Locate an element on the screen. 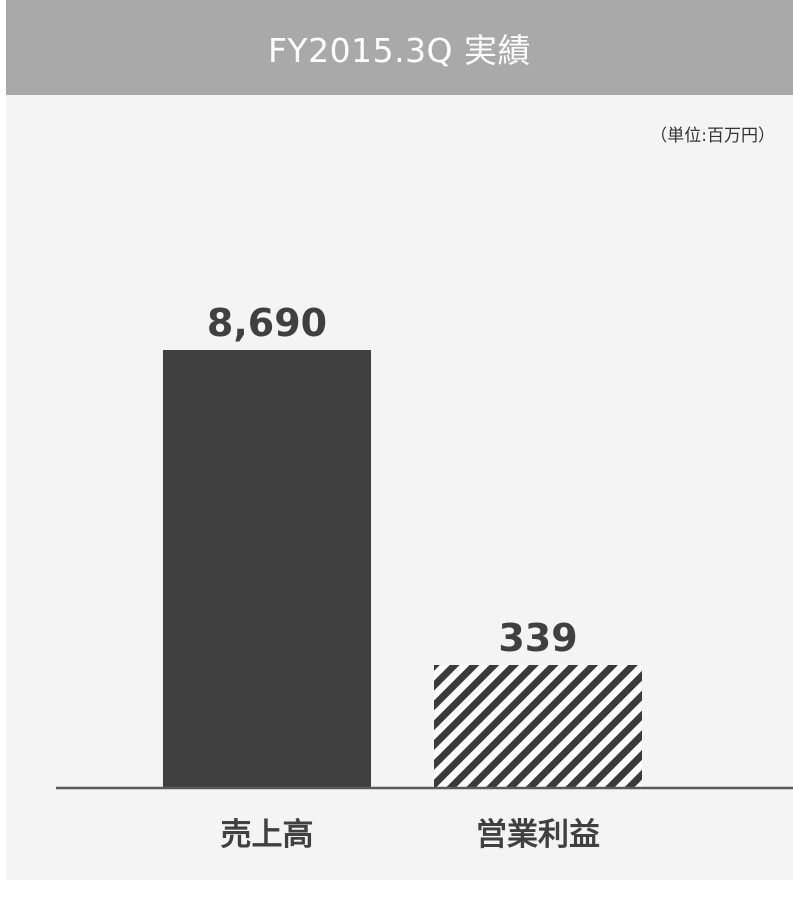 The height and width of the screenshot is (908, 793). category-label-1: 売上高 is located at coordinates (267, 835).